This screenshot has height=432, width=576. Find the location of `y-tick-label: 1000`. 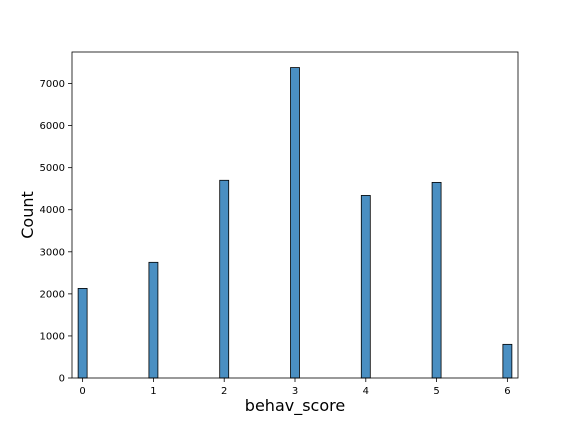

y-tick-label: 1000 is located at coordinates (52, 336).